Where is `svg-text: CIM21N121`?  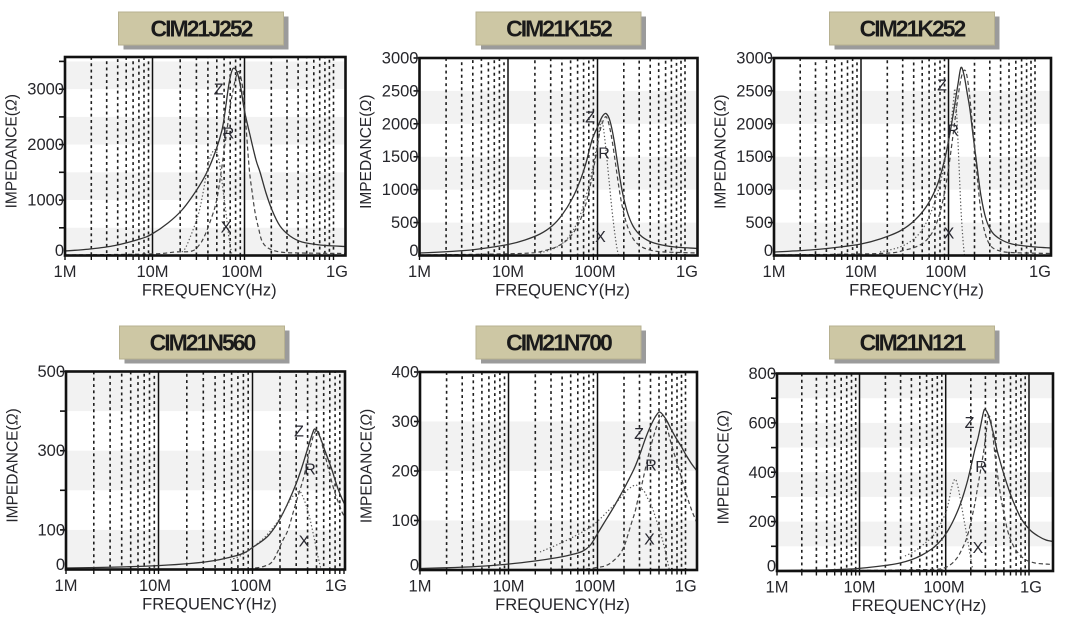
svg-text: CIM21N121 is located at coordinates (913, 343).